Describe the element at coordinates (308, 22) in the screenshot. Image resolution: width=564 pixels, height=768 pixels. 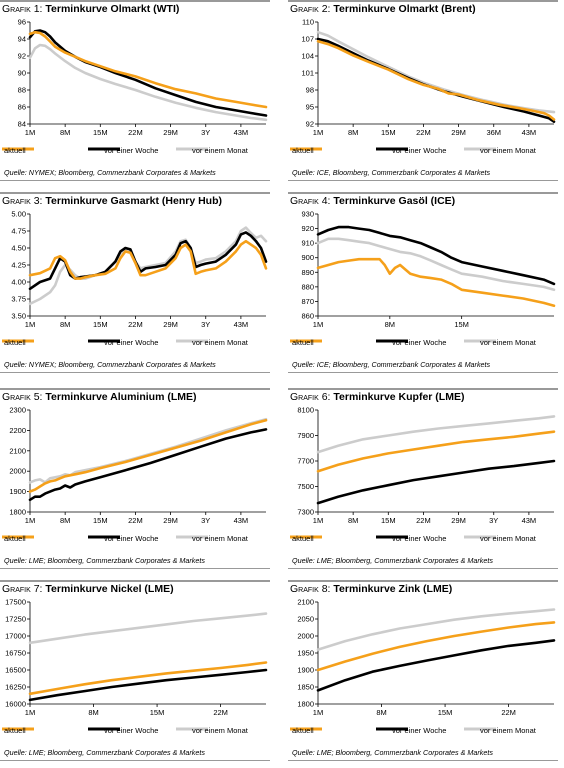
I see `y-tick-label: 110` at that location.